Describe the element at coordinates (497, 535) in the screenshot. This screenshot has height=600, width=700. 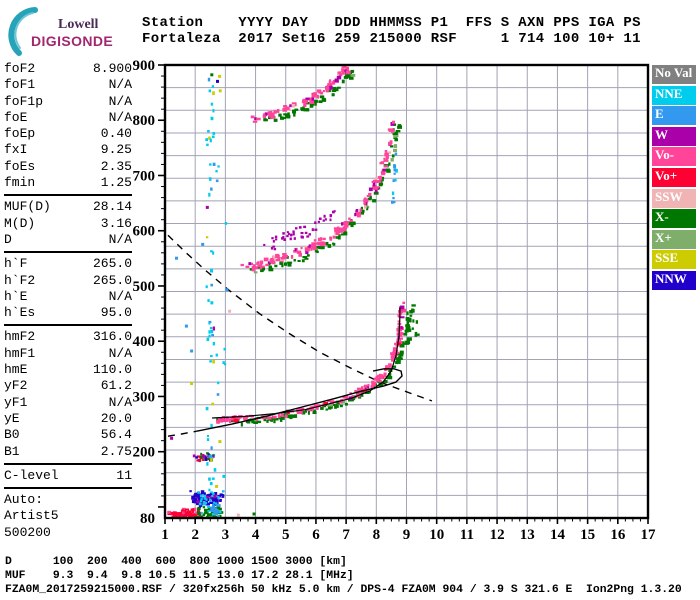
I see `x-tick-label: 12` at that location.